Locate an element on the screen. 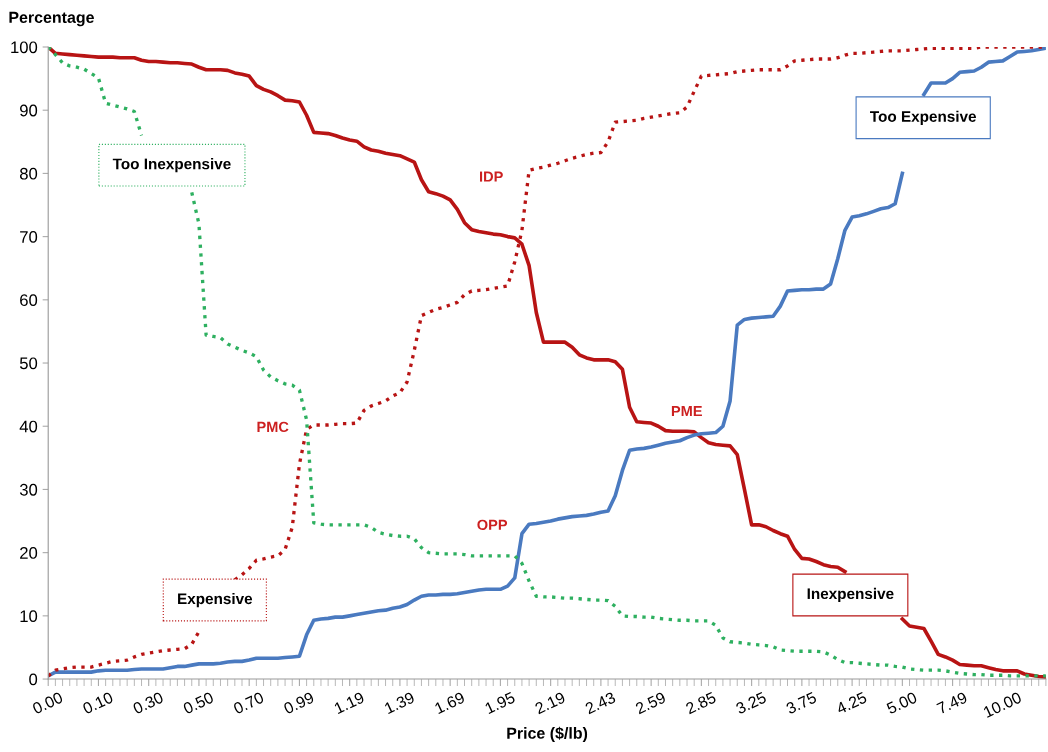  y-tick-label: 20 is located at coordinates (29, 553).